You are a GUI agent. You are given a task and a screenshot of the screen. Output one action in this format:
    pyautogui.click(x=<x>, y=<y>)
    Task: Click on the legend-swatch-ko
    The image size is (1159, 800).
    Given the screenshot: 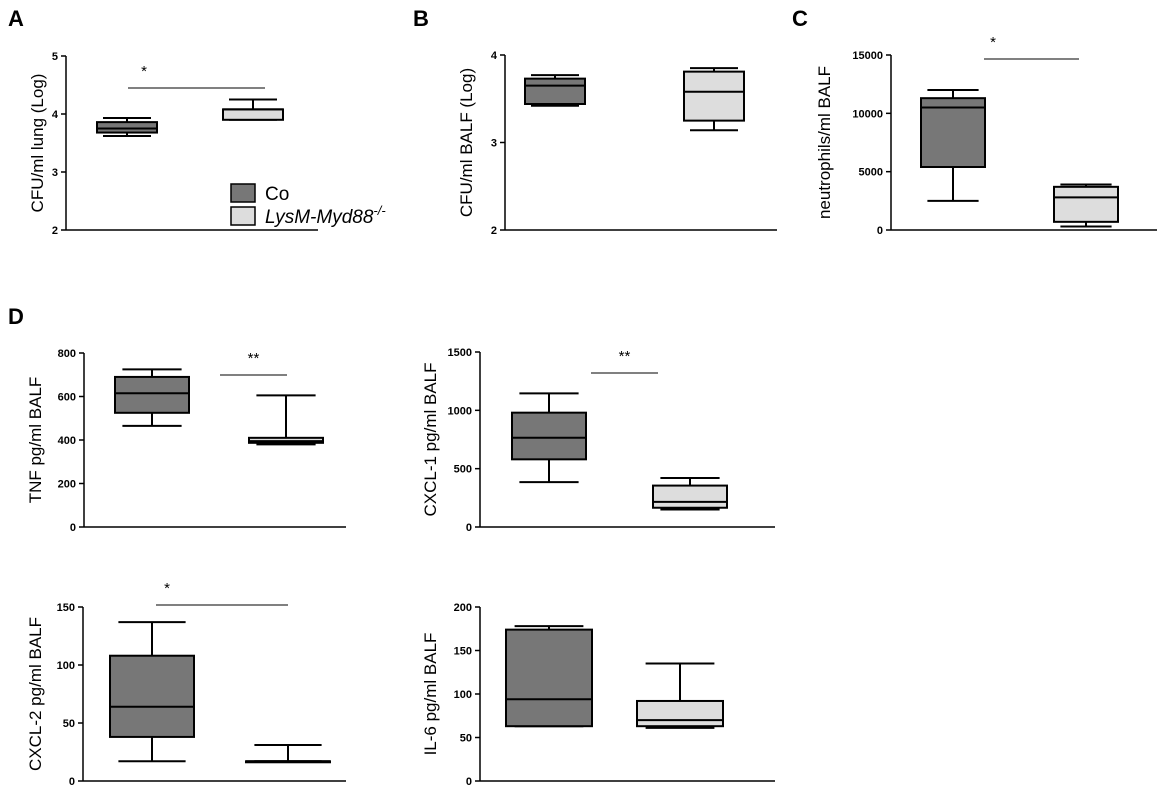 What is the action you would take?
    pyautogui.click(x=243, y=216)
    